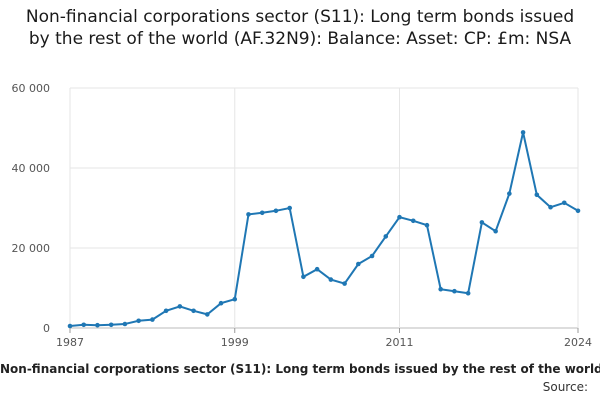 This screenshot has height=400, width=600. I want to click on source-label: Source:, so click(565, 387).